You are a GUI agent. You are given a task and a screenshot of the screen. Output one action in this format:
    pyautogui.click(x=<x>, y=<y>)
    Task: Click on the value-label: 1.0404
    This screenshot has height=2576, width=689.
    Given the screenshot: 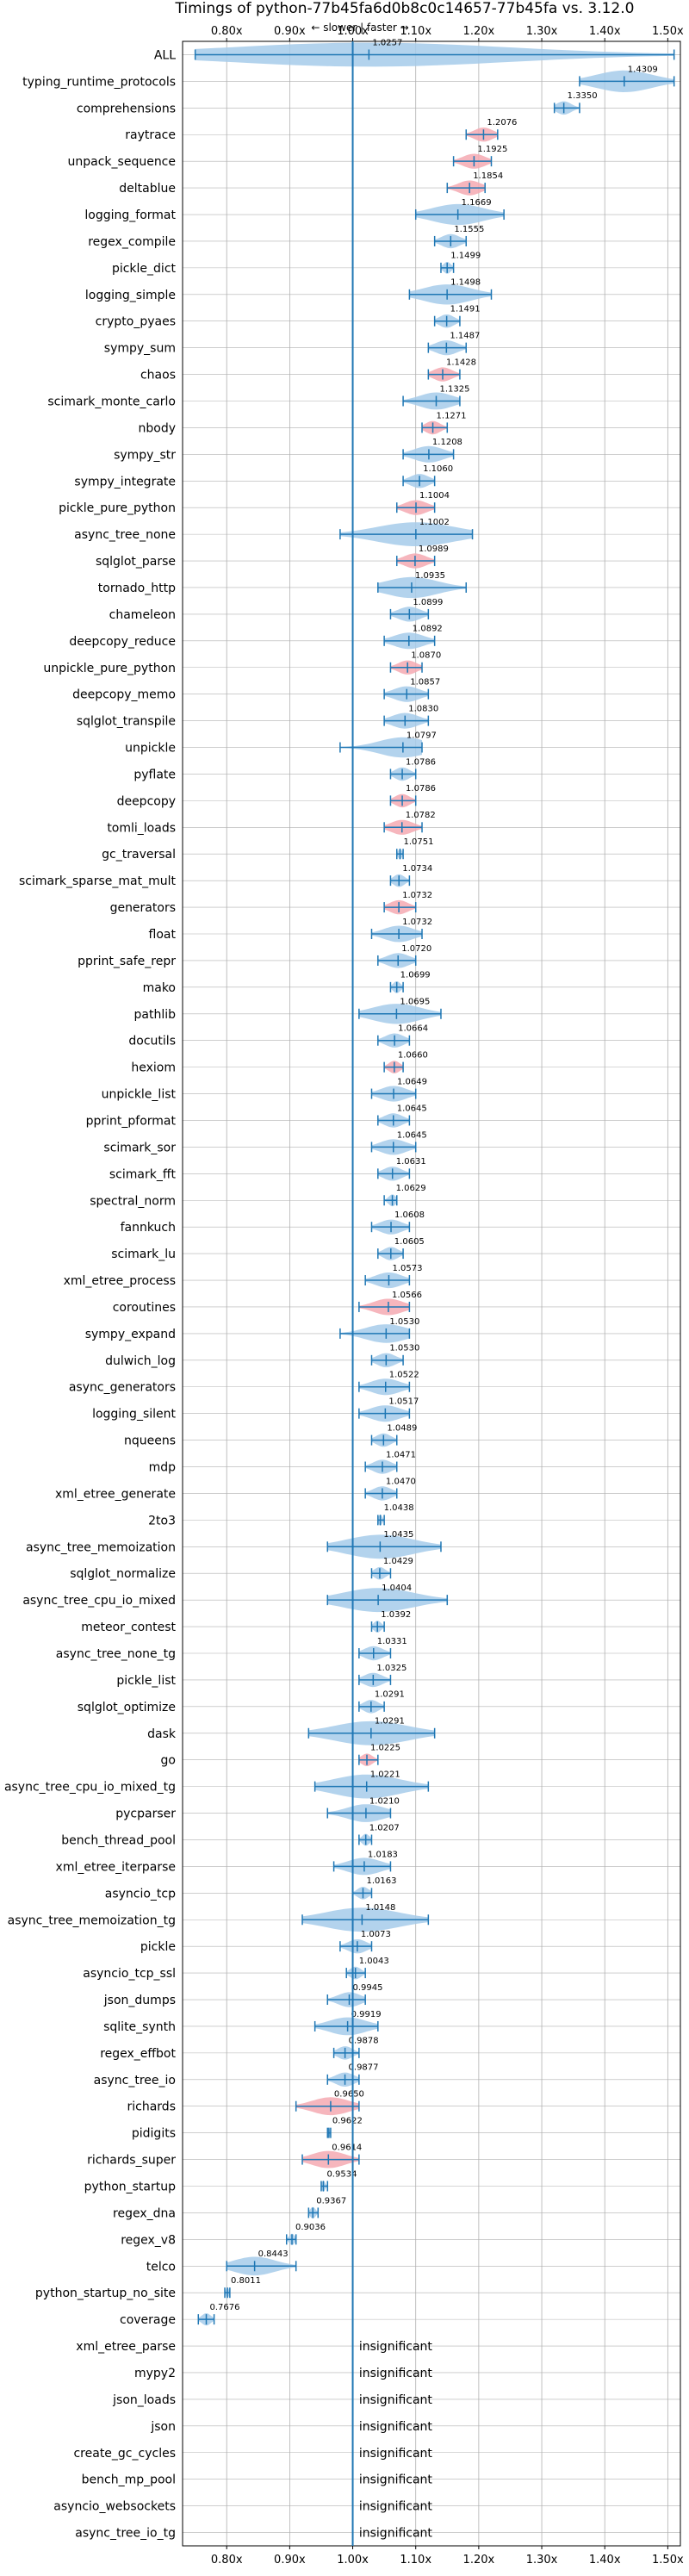 What is the action you would take?
    pyautogui.click(x=397, y=1589)
    